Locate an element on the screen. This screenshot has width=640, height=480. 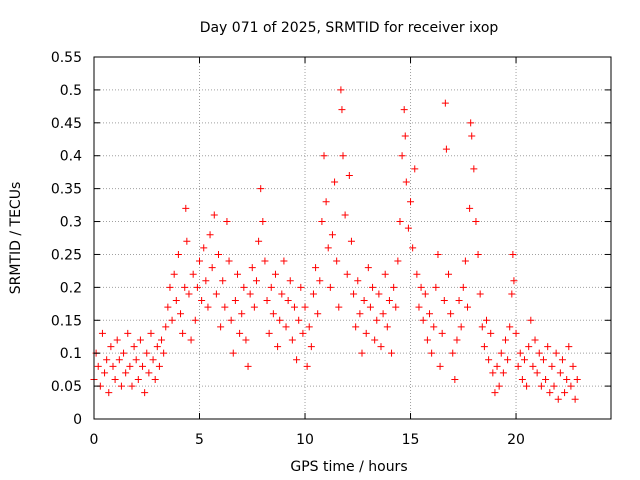
y-tick-label: 0.15 is located at coordinates (66, 321).